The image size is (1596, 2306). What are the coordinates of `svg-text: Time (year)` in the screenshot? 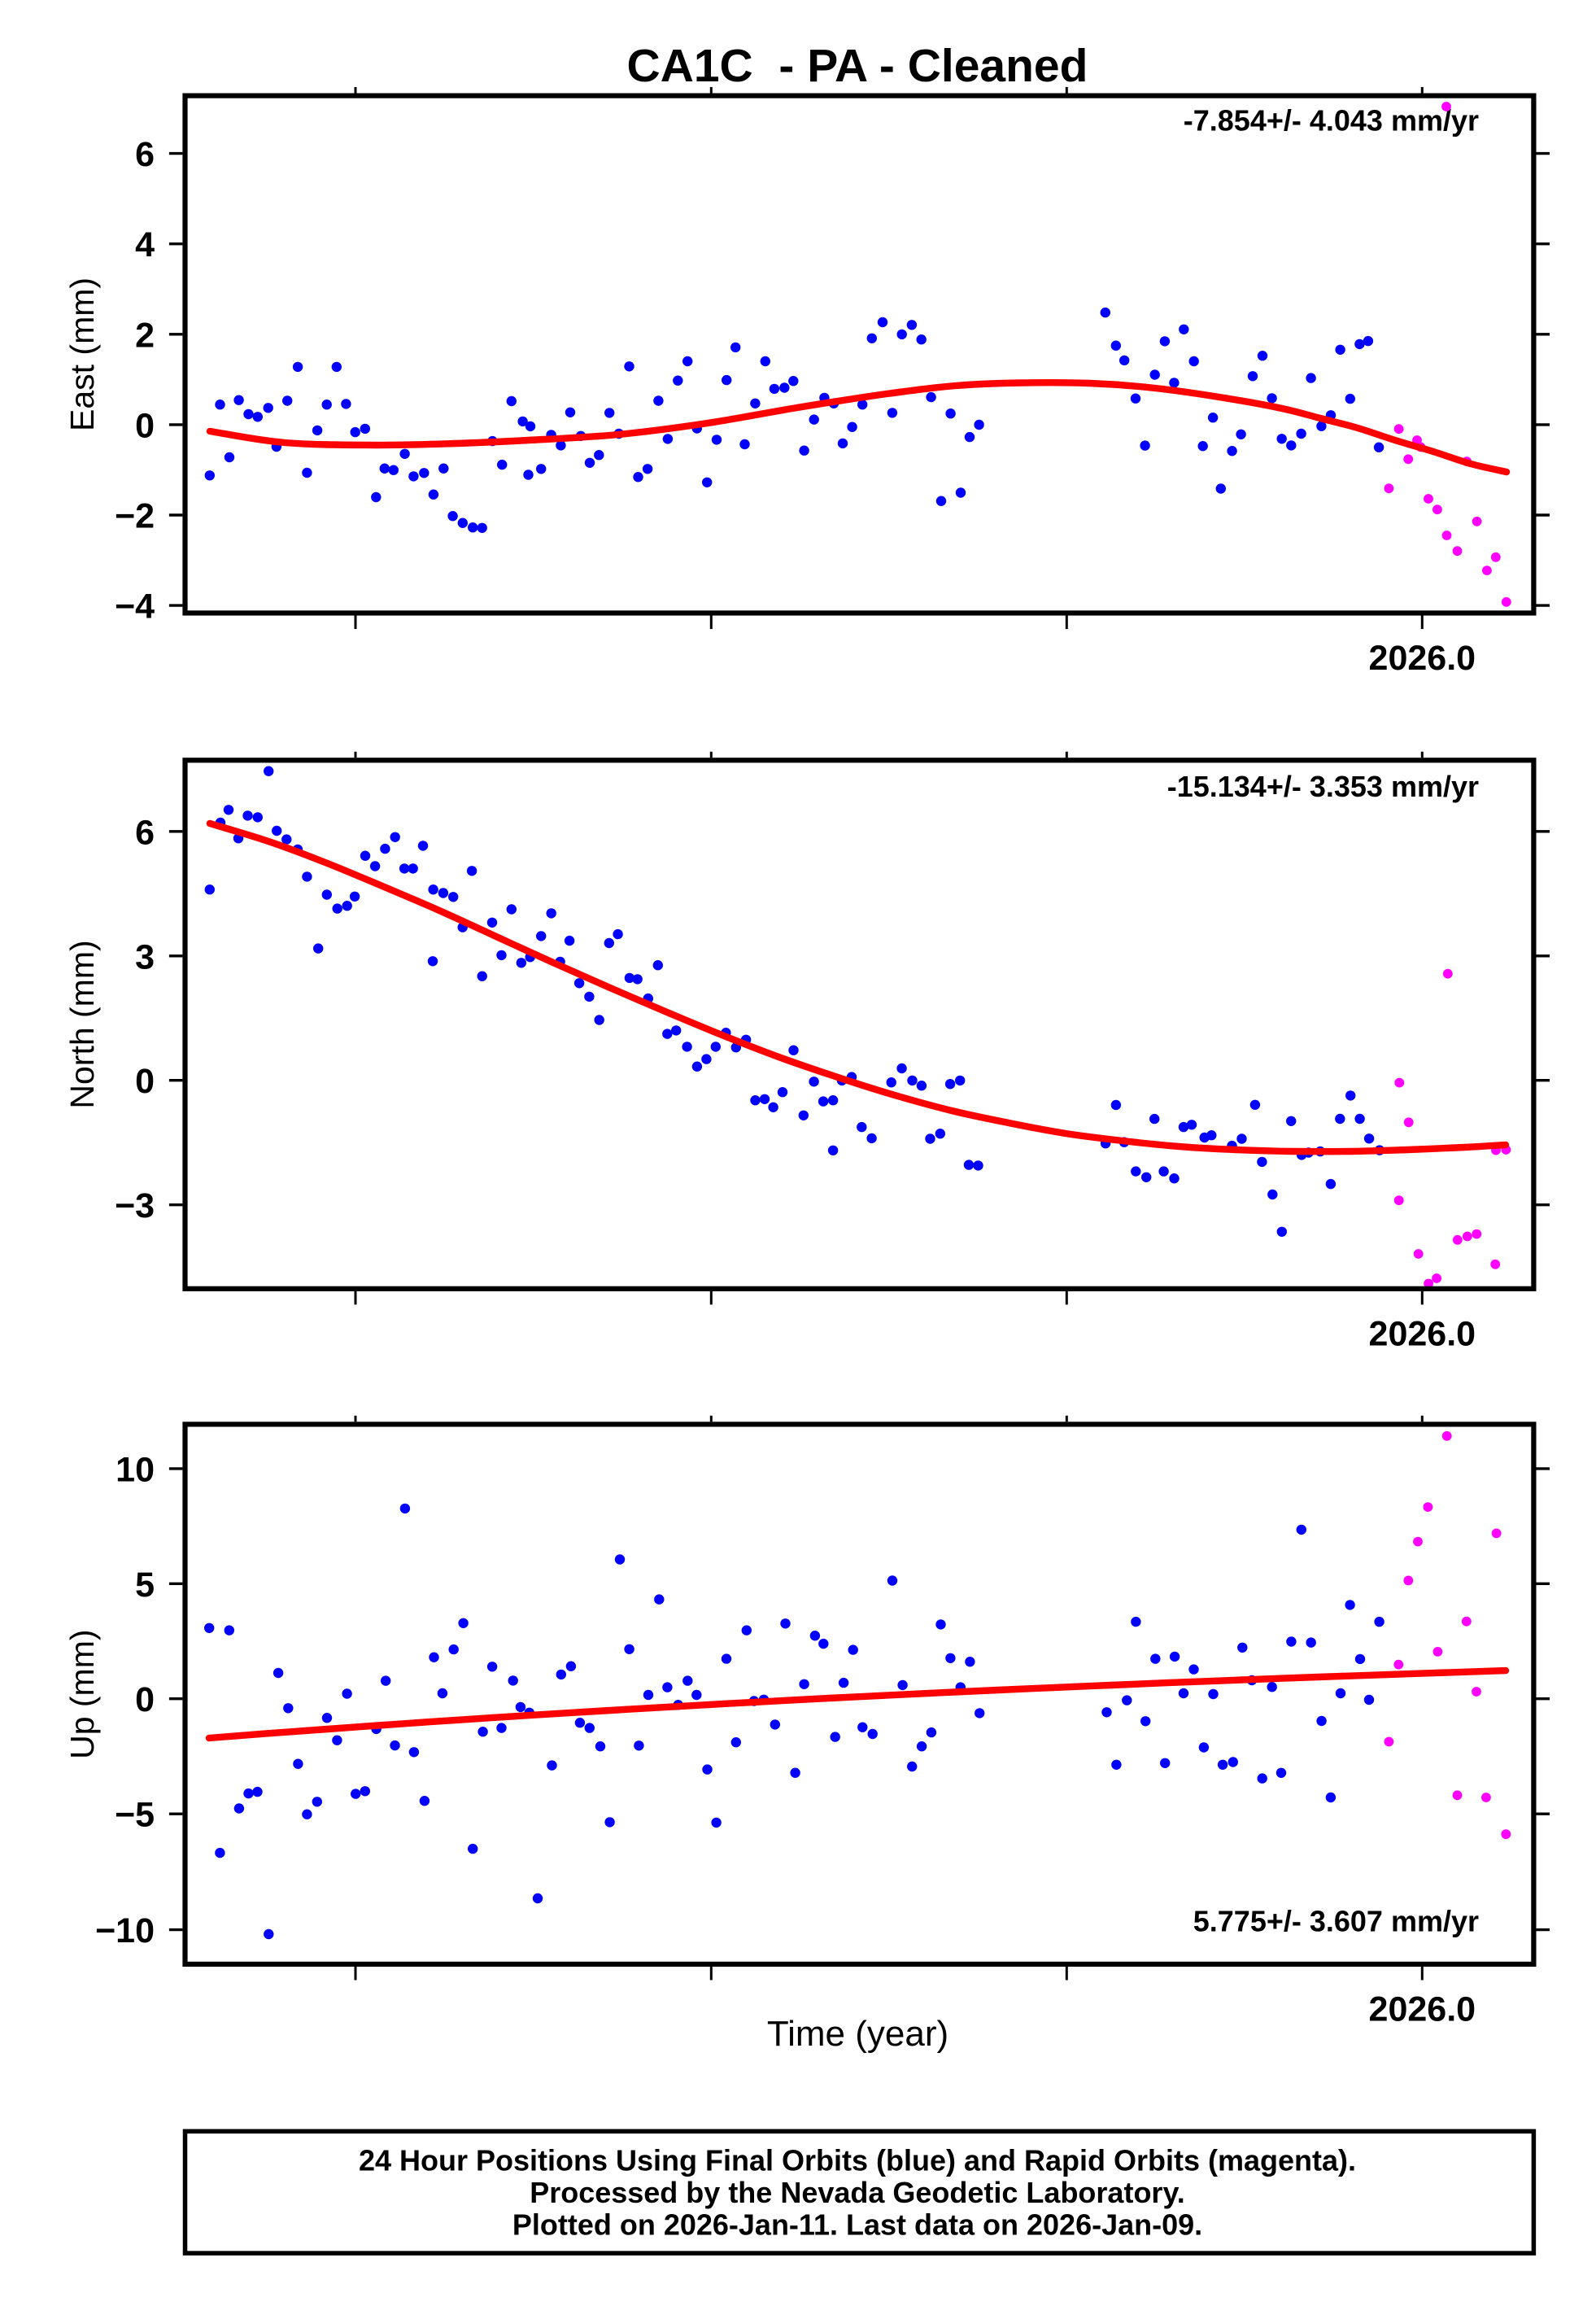 It's located at (857, 2034).